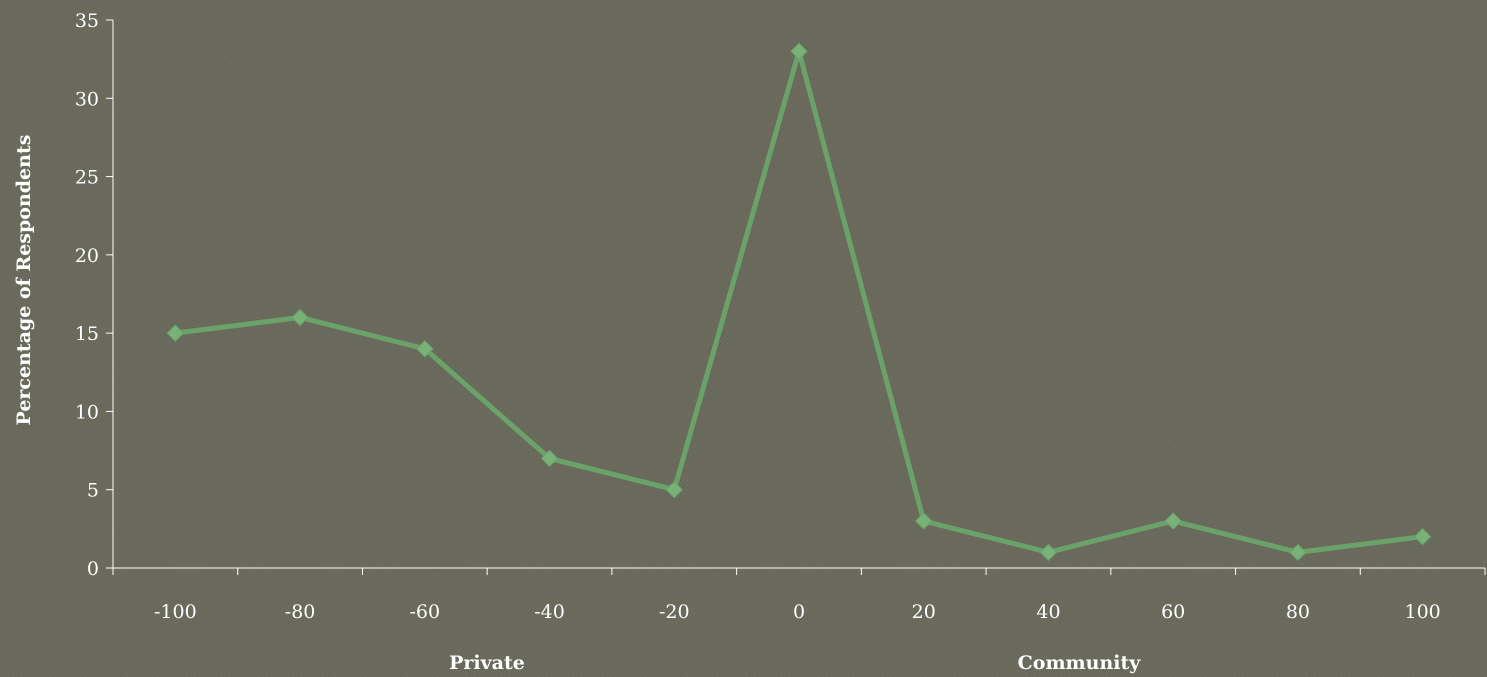 The height and width of the screenshot is (677, 1487). Describe the element at coordinates (87, 334) in the screenshot. I see `y-tick-label: 15` at that location.